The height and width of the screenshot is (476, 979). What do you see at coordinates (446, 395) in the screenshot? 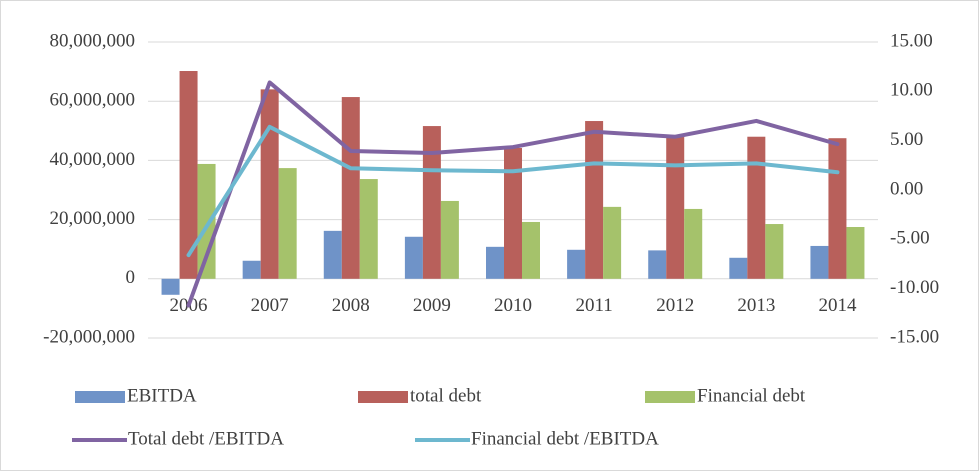
I see `legend-label: total debt` at bounding box center [446, 395].